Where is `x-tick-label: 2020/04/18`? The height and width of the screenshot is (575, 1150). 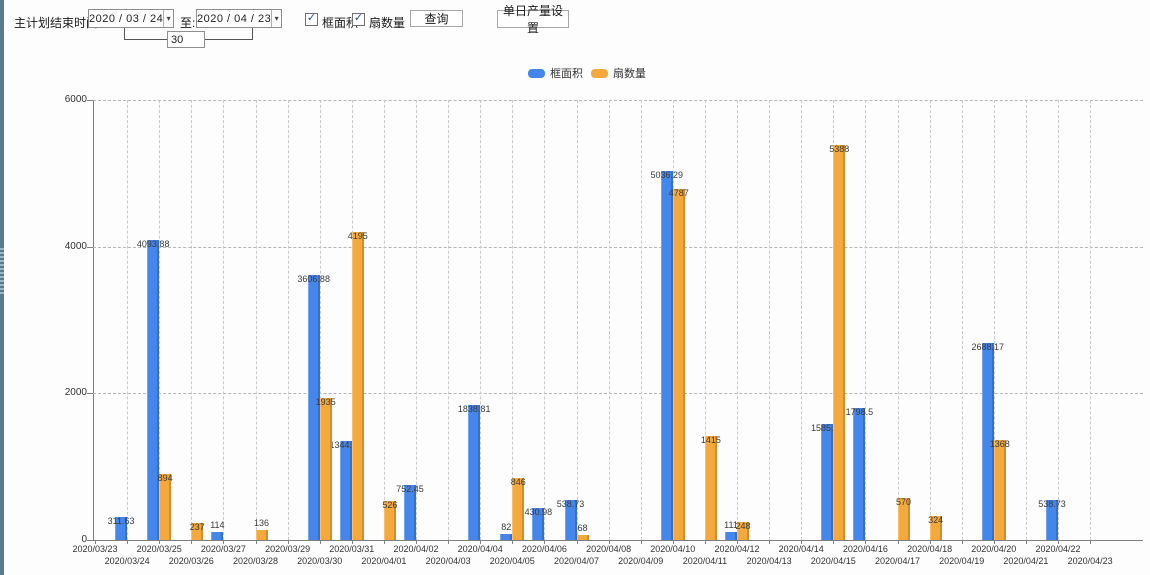 x-tick-label: 2020/04/18 is located at coordinates (930, 549).